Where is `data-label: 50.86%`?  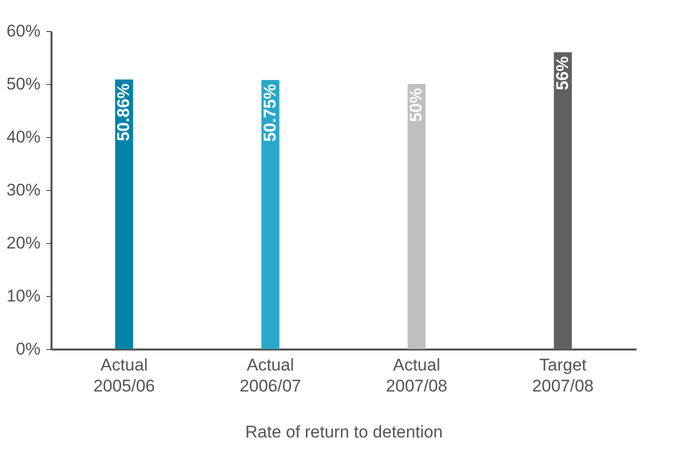
data-label: 50.86% is located at coordinates (124, 112).